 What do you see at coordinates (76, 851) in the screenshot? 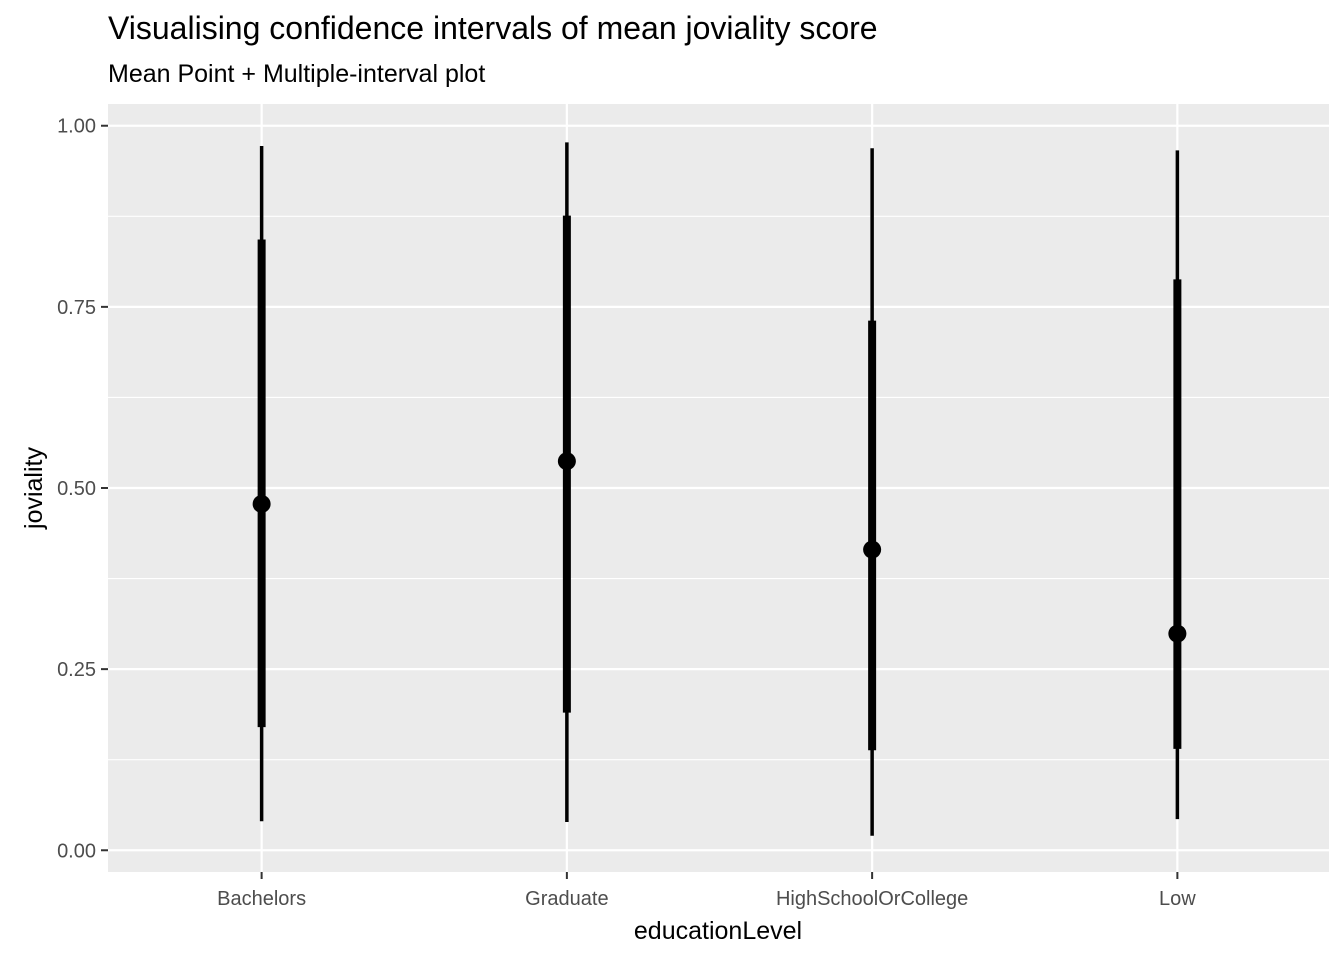
I see `y-tick-label: 0.00` at bounding box center [76, 851].